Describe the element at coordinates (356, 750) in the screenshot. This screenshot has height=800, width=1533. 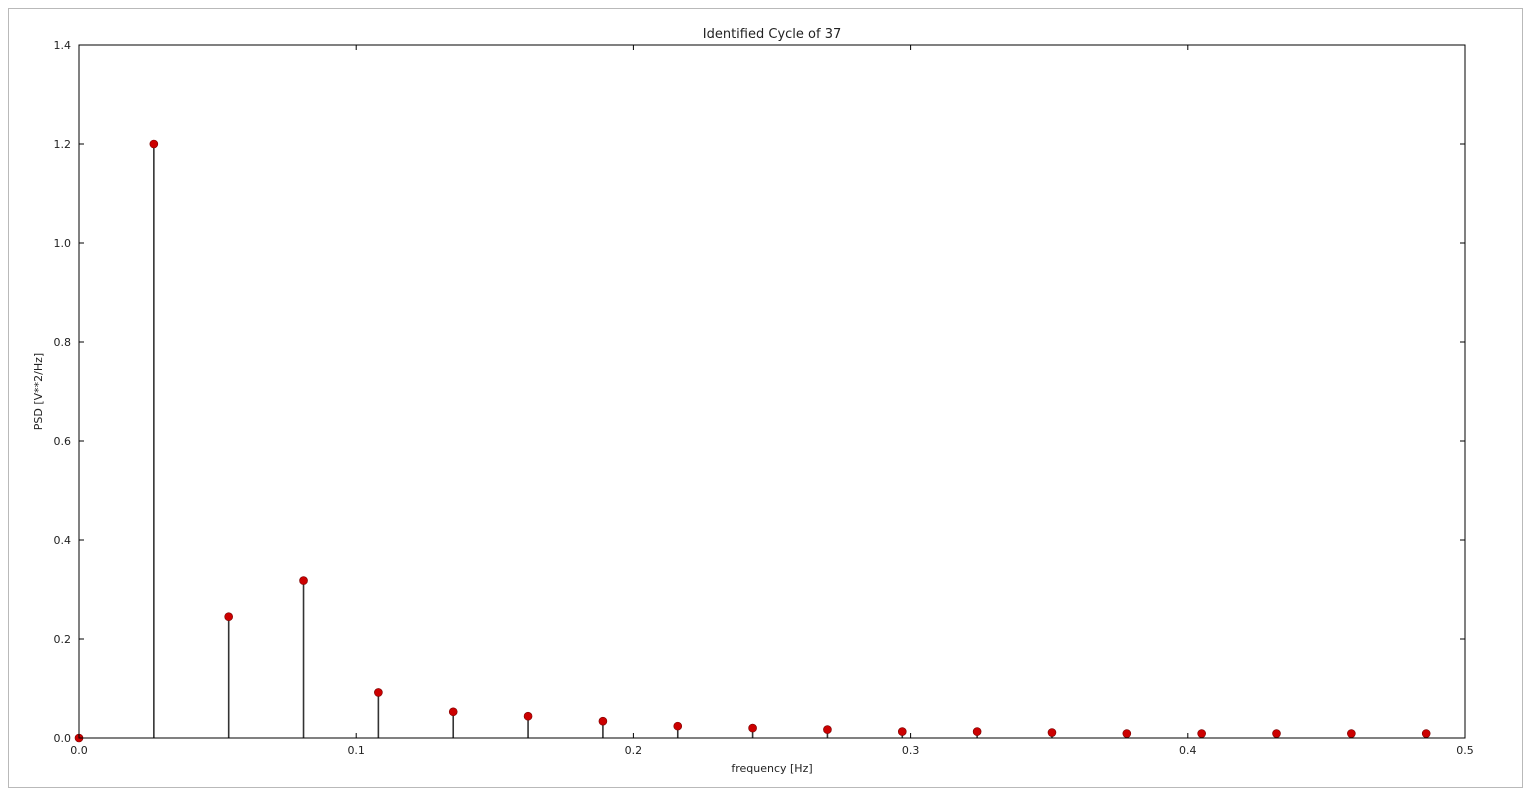
I see `x-tick-label: 0.1` at that location.